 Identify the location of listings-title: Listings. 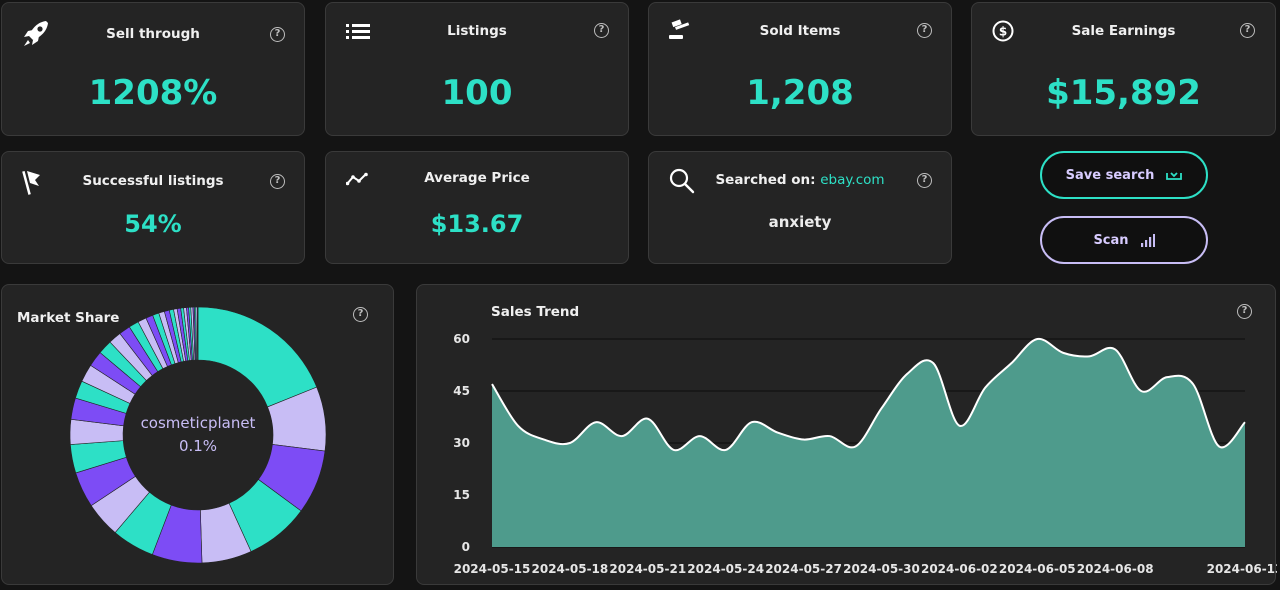
(477, 31).